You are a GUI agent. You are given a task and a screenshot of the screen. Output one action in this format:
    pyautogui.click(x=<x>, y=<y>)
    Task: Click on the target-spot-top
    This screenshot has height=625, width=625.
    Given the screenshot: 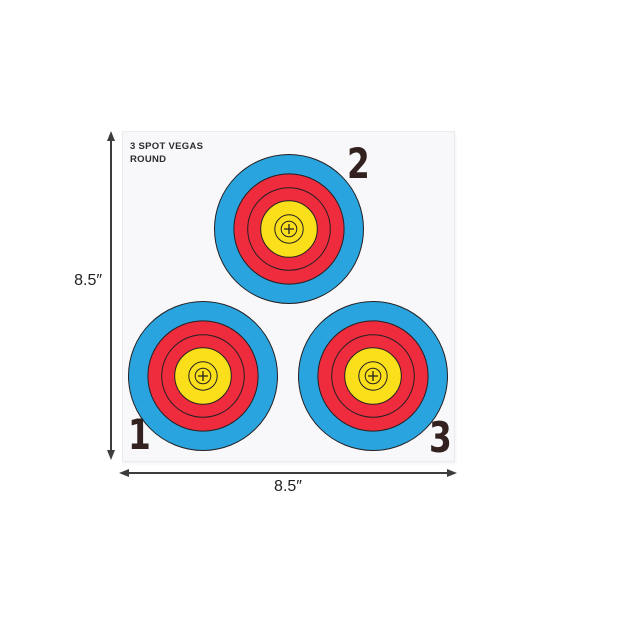 What is the action you would take?
    pyautogui.click(x=289, y=229)
    